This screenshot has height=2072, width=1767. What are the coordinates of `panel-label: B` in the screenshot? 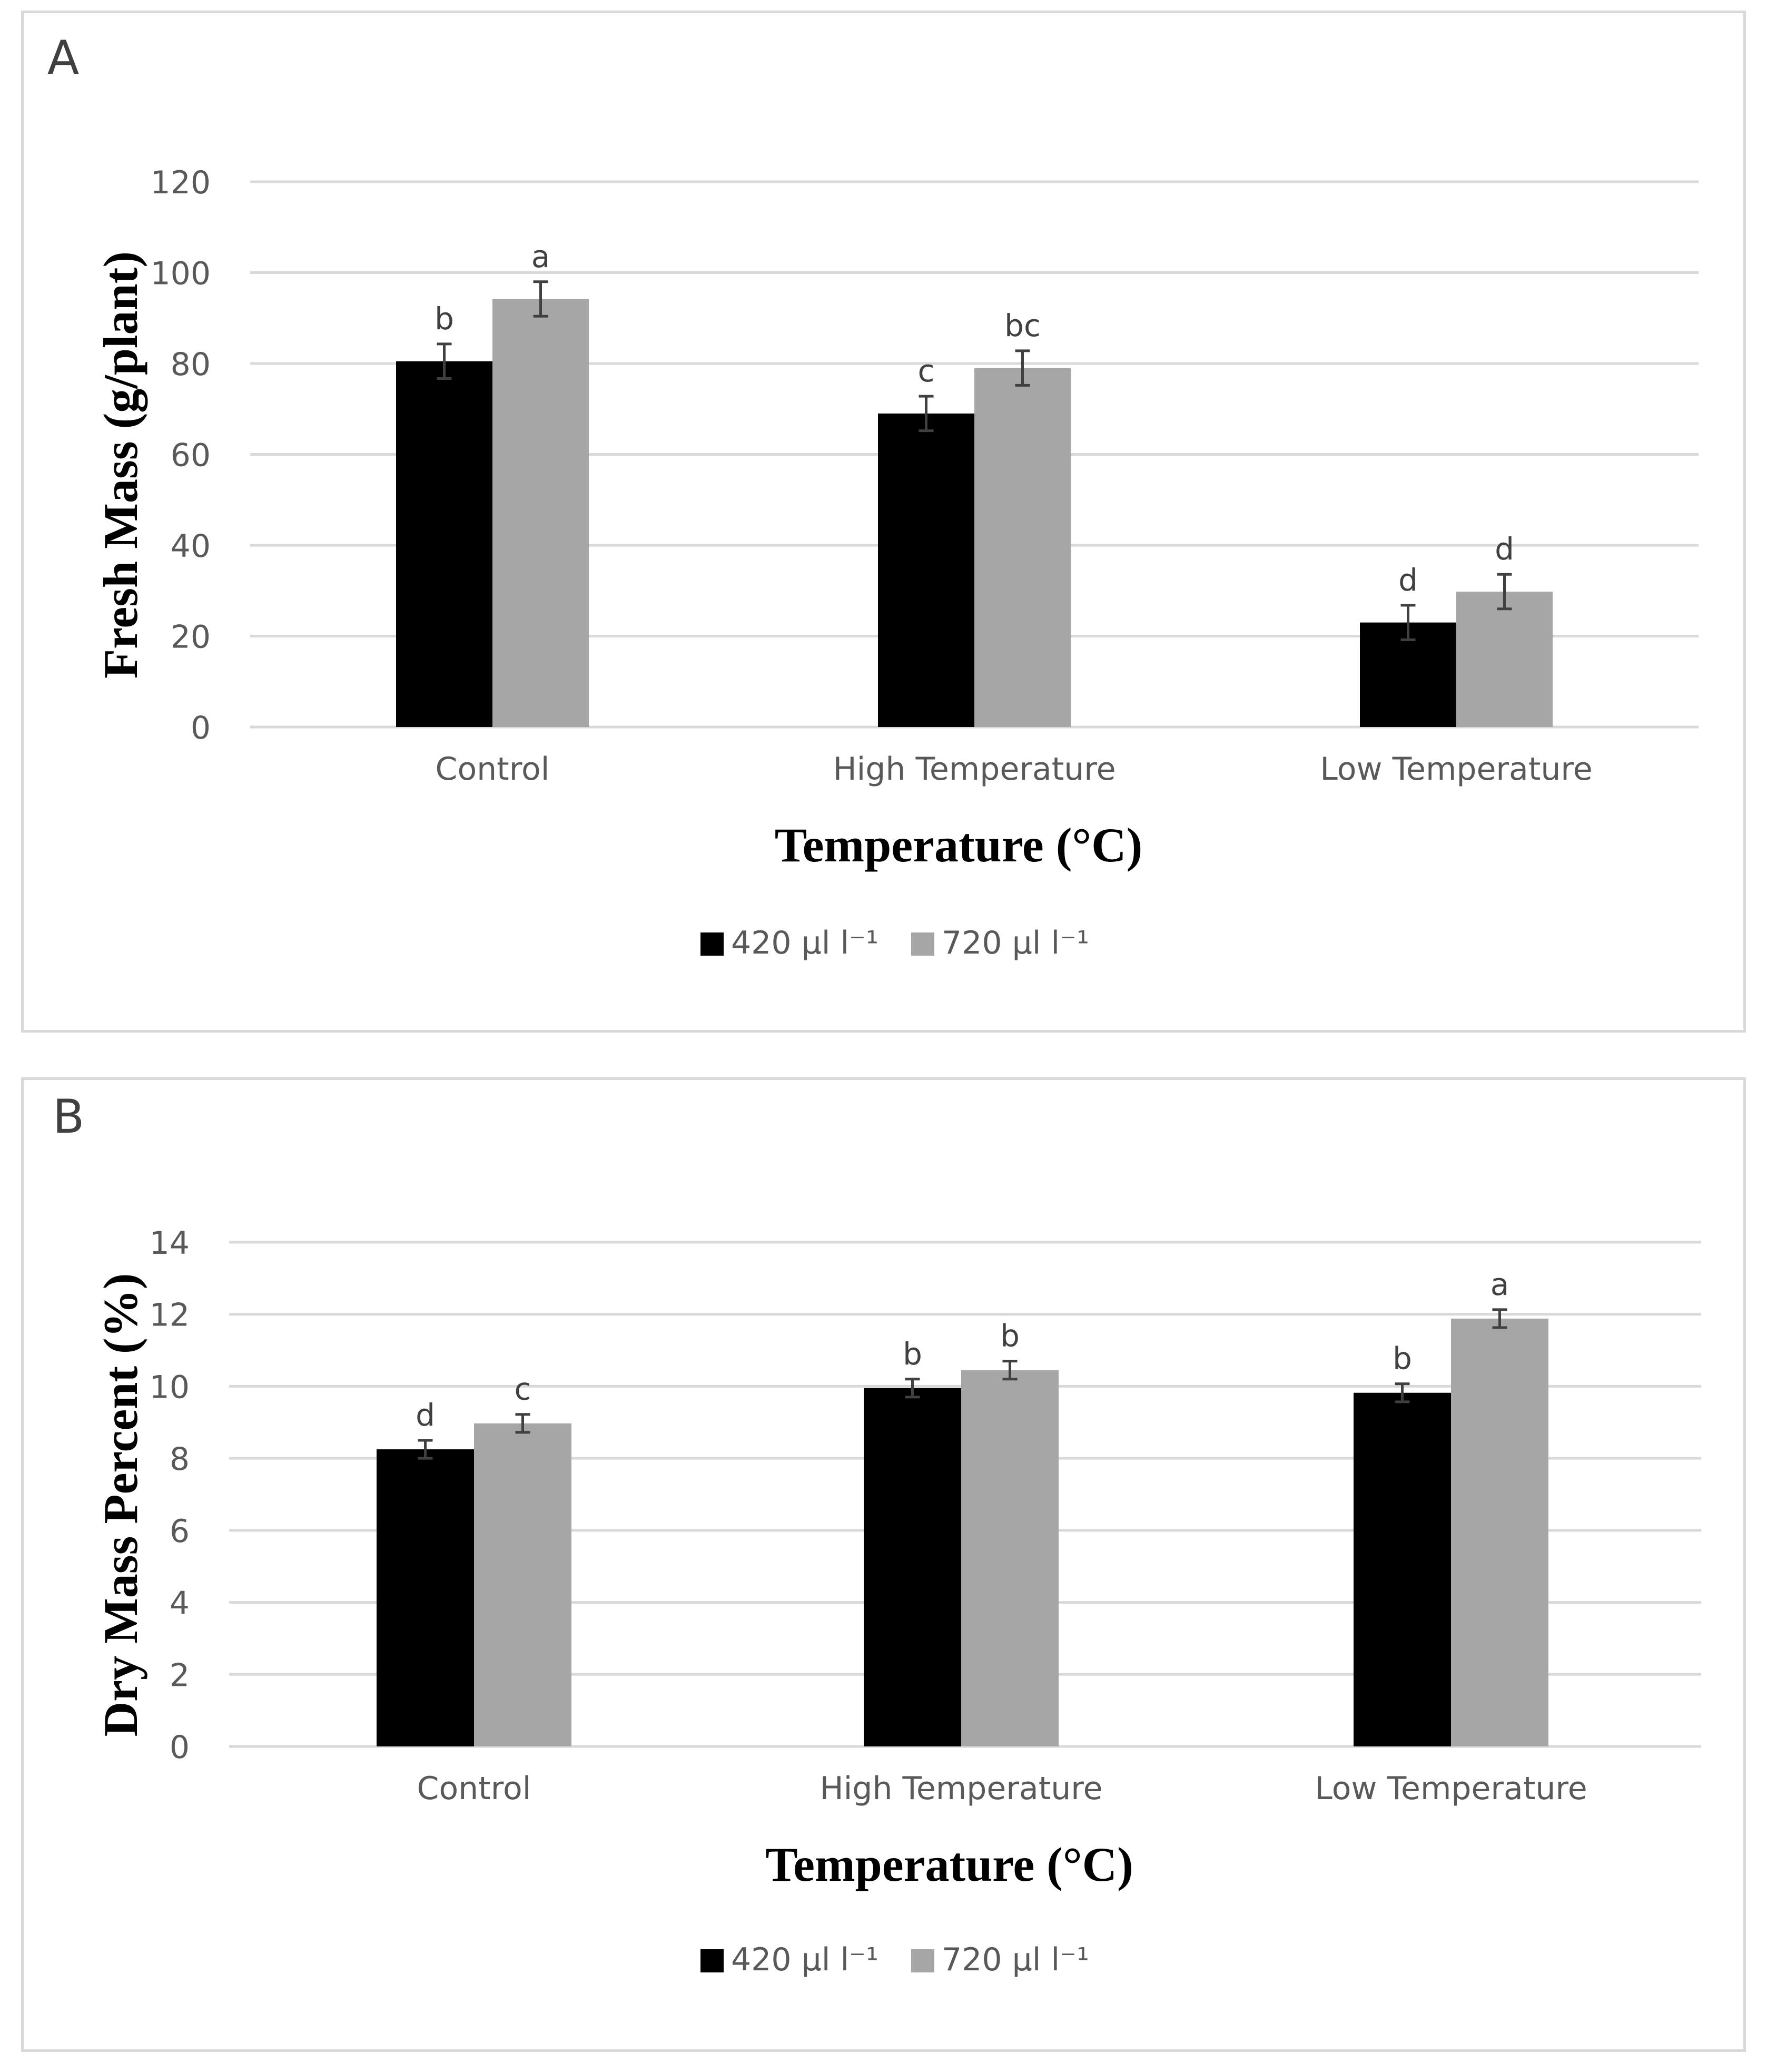 It's located at (68, 1117).